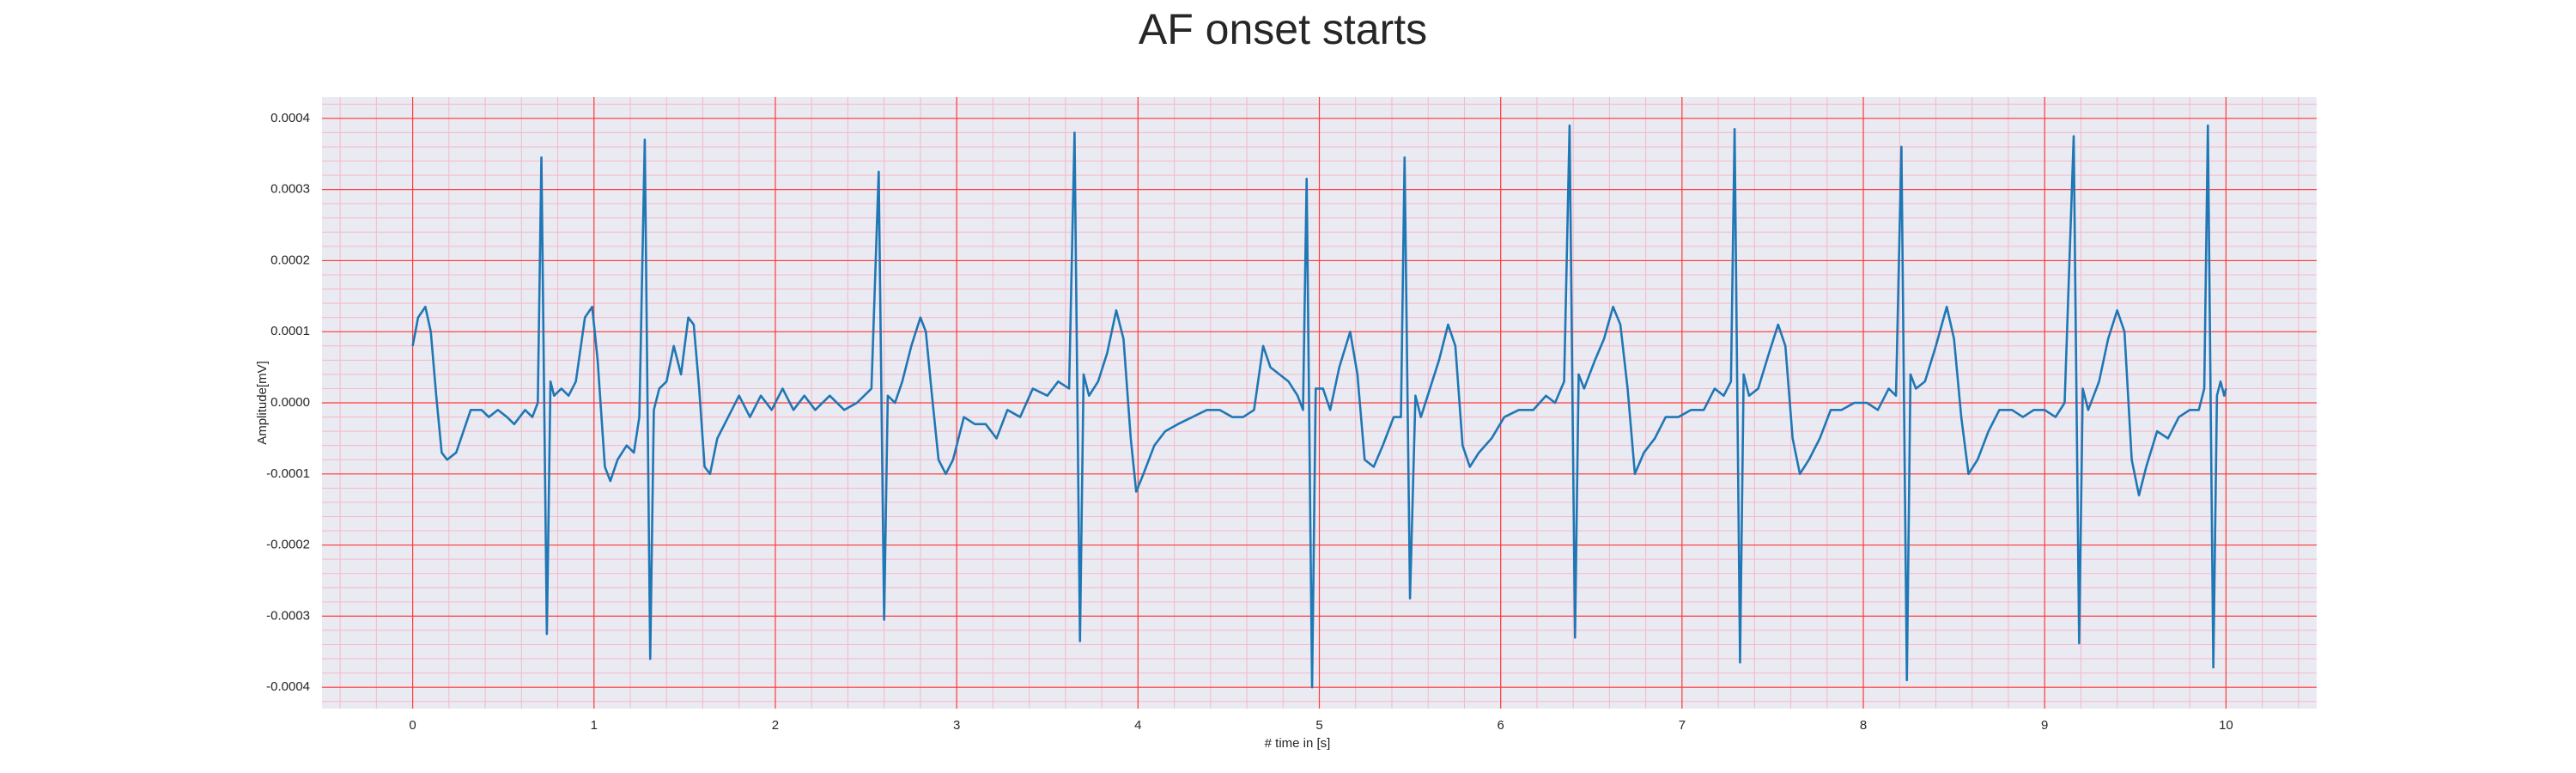  Describe the element at coordinates (594, 725) in the screenshot. I see `x-tick-label: 1` at that location.